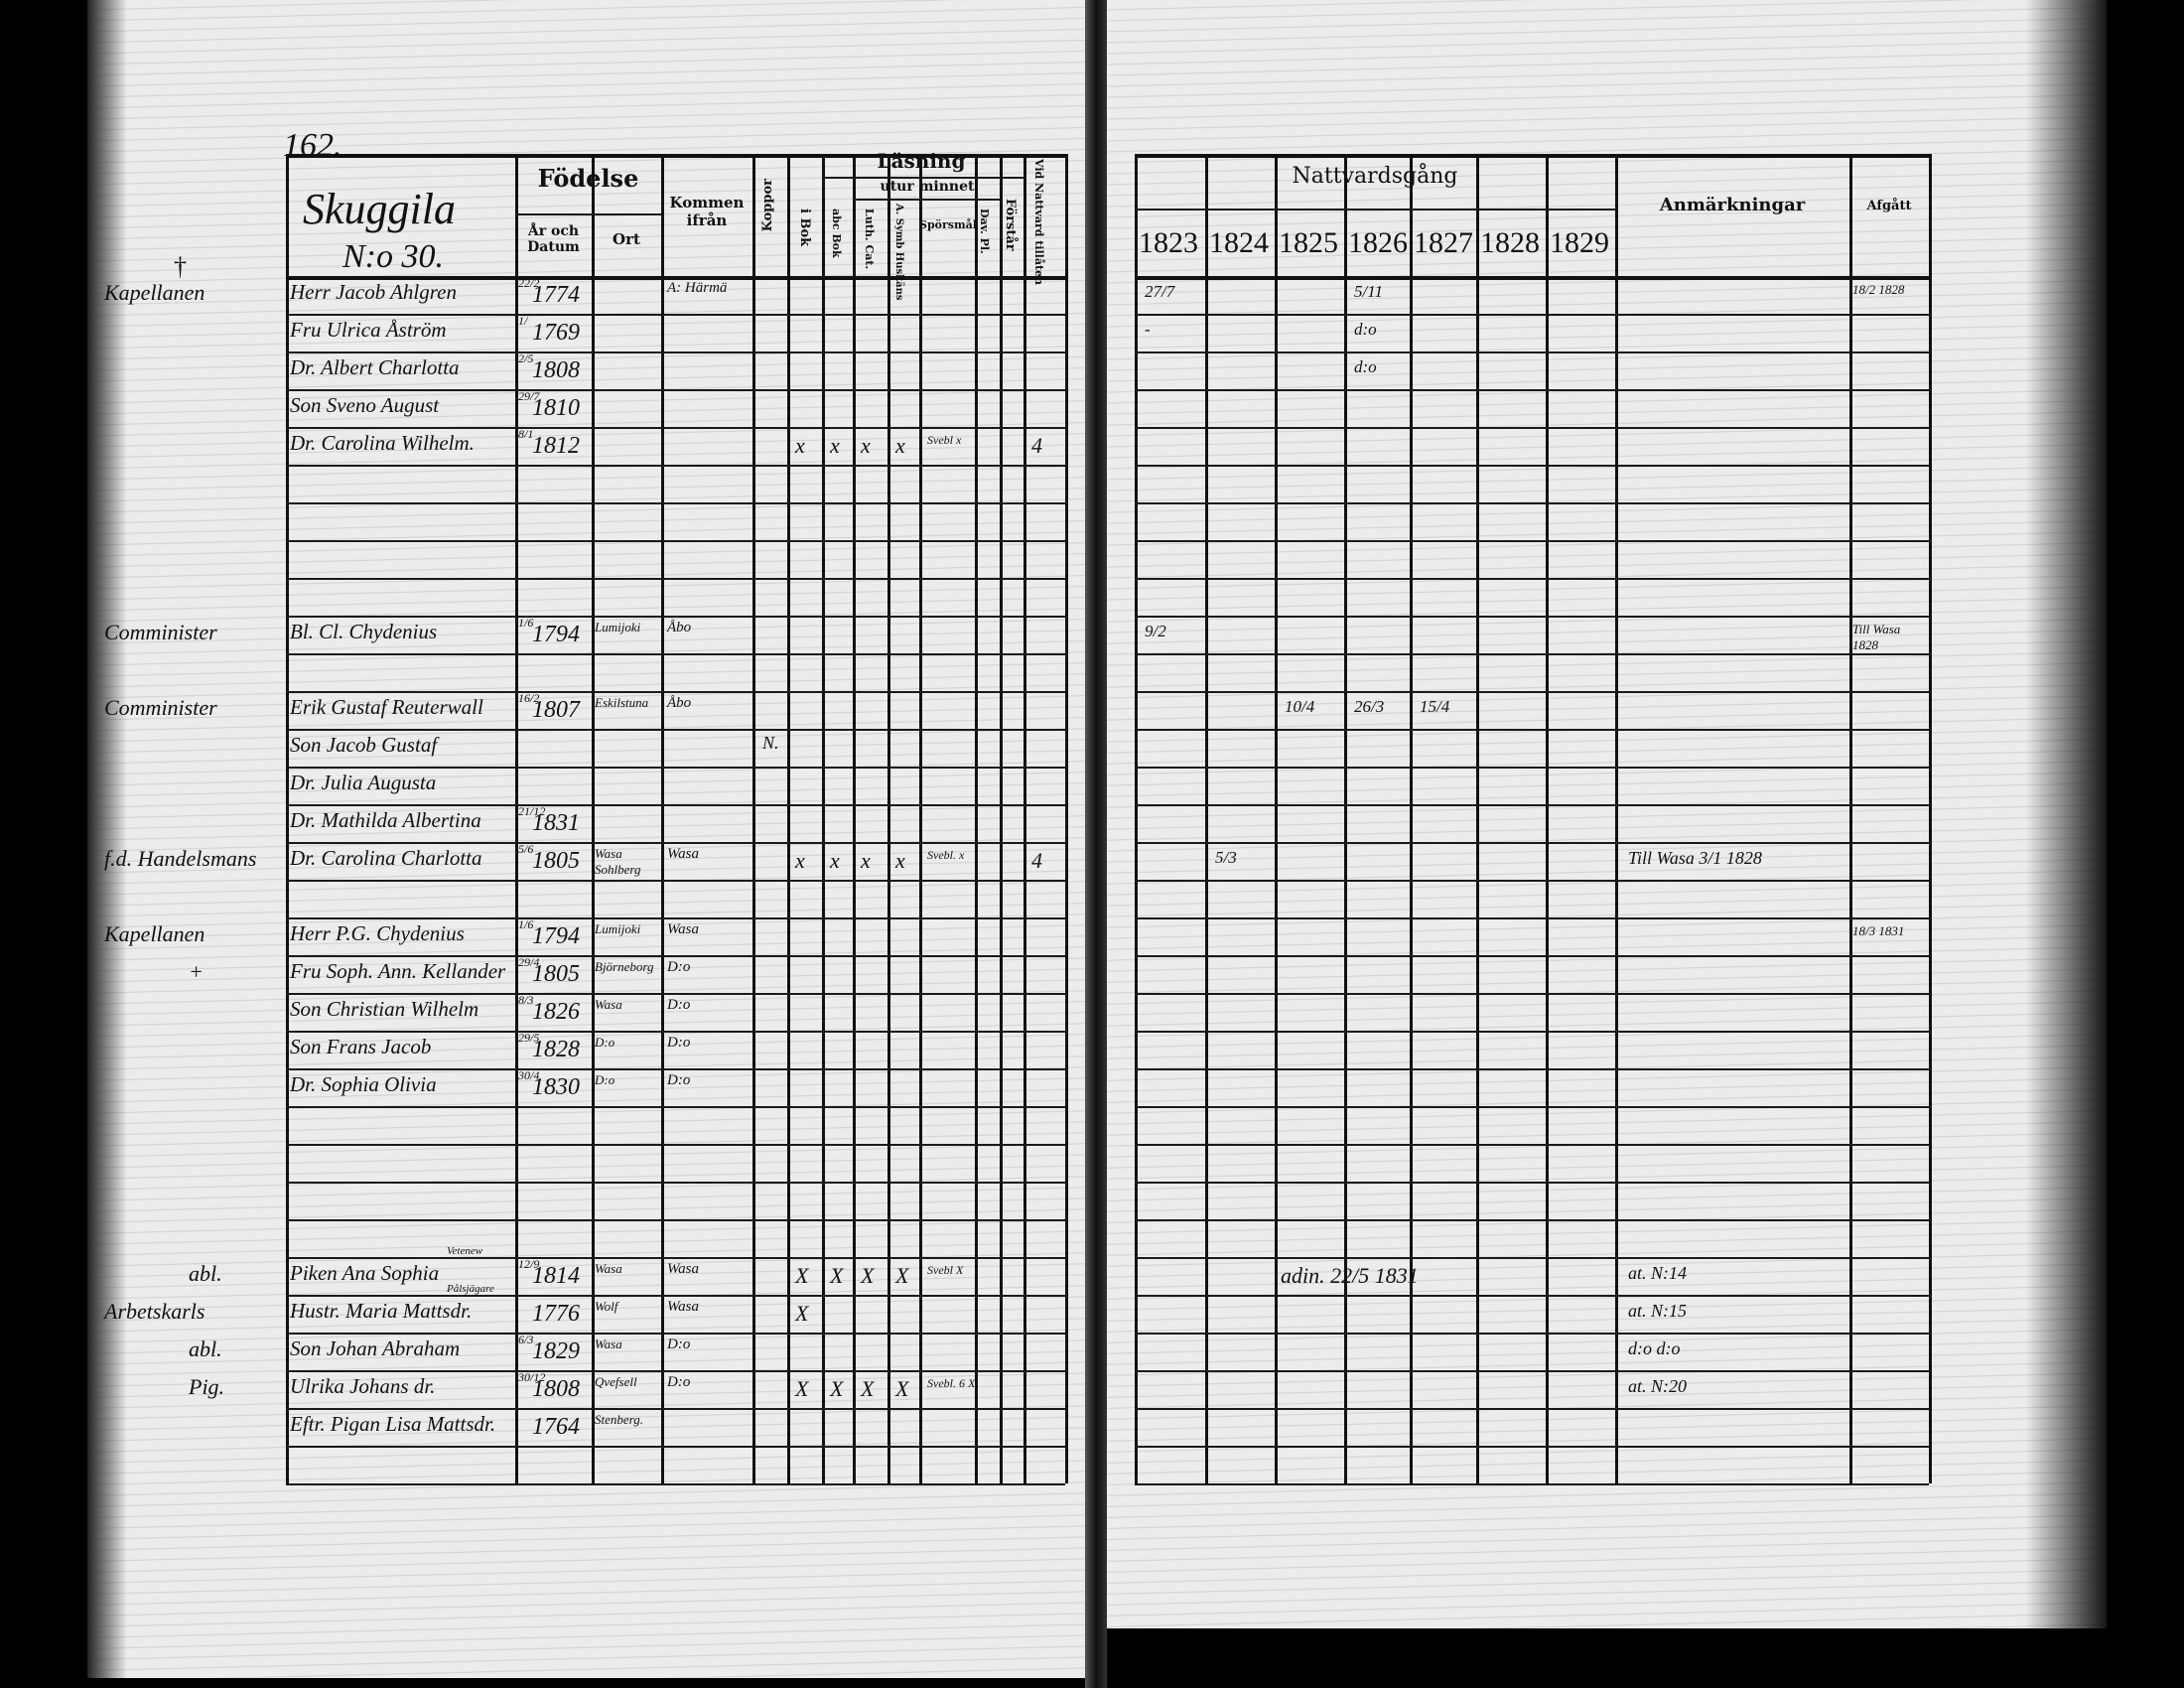 The height and width of the screenshot is (1688, 2184). What do you see at coordinates (205, 1348) in the screenshot?
I see `occupation-label: abl.` at bounding box center [205, 1348].